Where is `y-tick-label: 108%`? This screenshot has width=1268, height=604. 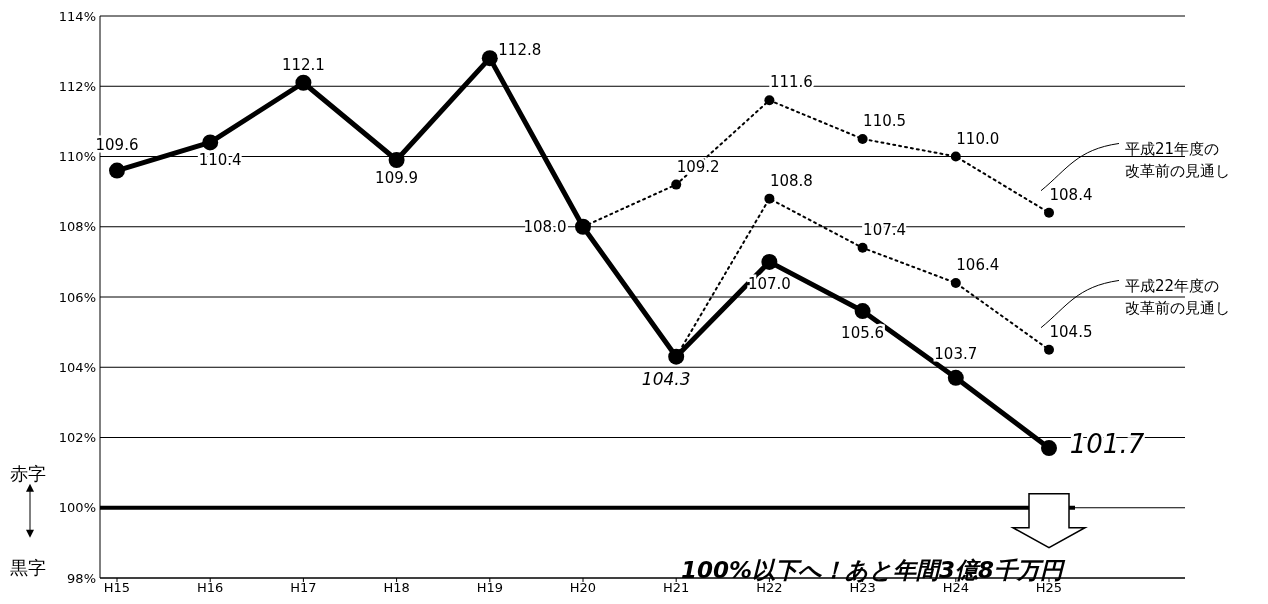
y-tick-label: 108% is located at coordinates (77, 227).